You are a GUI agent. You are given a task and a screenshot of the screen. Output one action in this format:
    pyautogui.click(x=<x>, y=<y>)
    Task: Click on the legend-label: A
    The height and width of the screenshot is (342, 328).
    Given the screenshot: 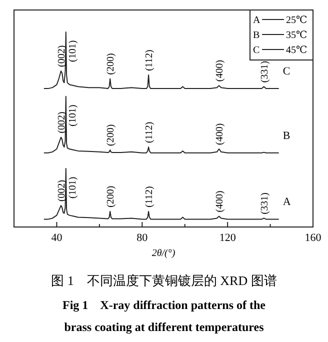 What is the action you would take?
    pyautogui.click(x=257, y=20)
    